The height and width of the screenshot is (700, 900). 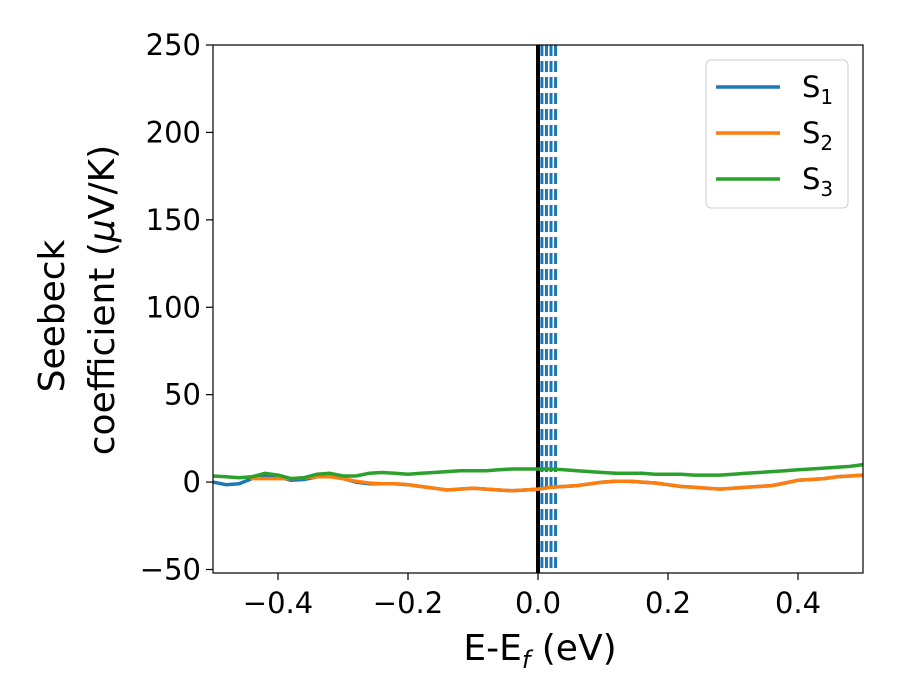 What do you see at coordinates (77, 300) in the screenshot?
I see `y-axis-label: Seebeck coefficient (μV/K)` at bounding box center [77, 300].